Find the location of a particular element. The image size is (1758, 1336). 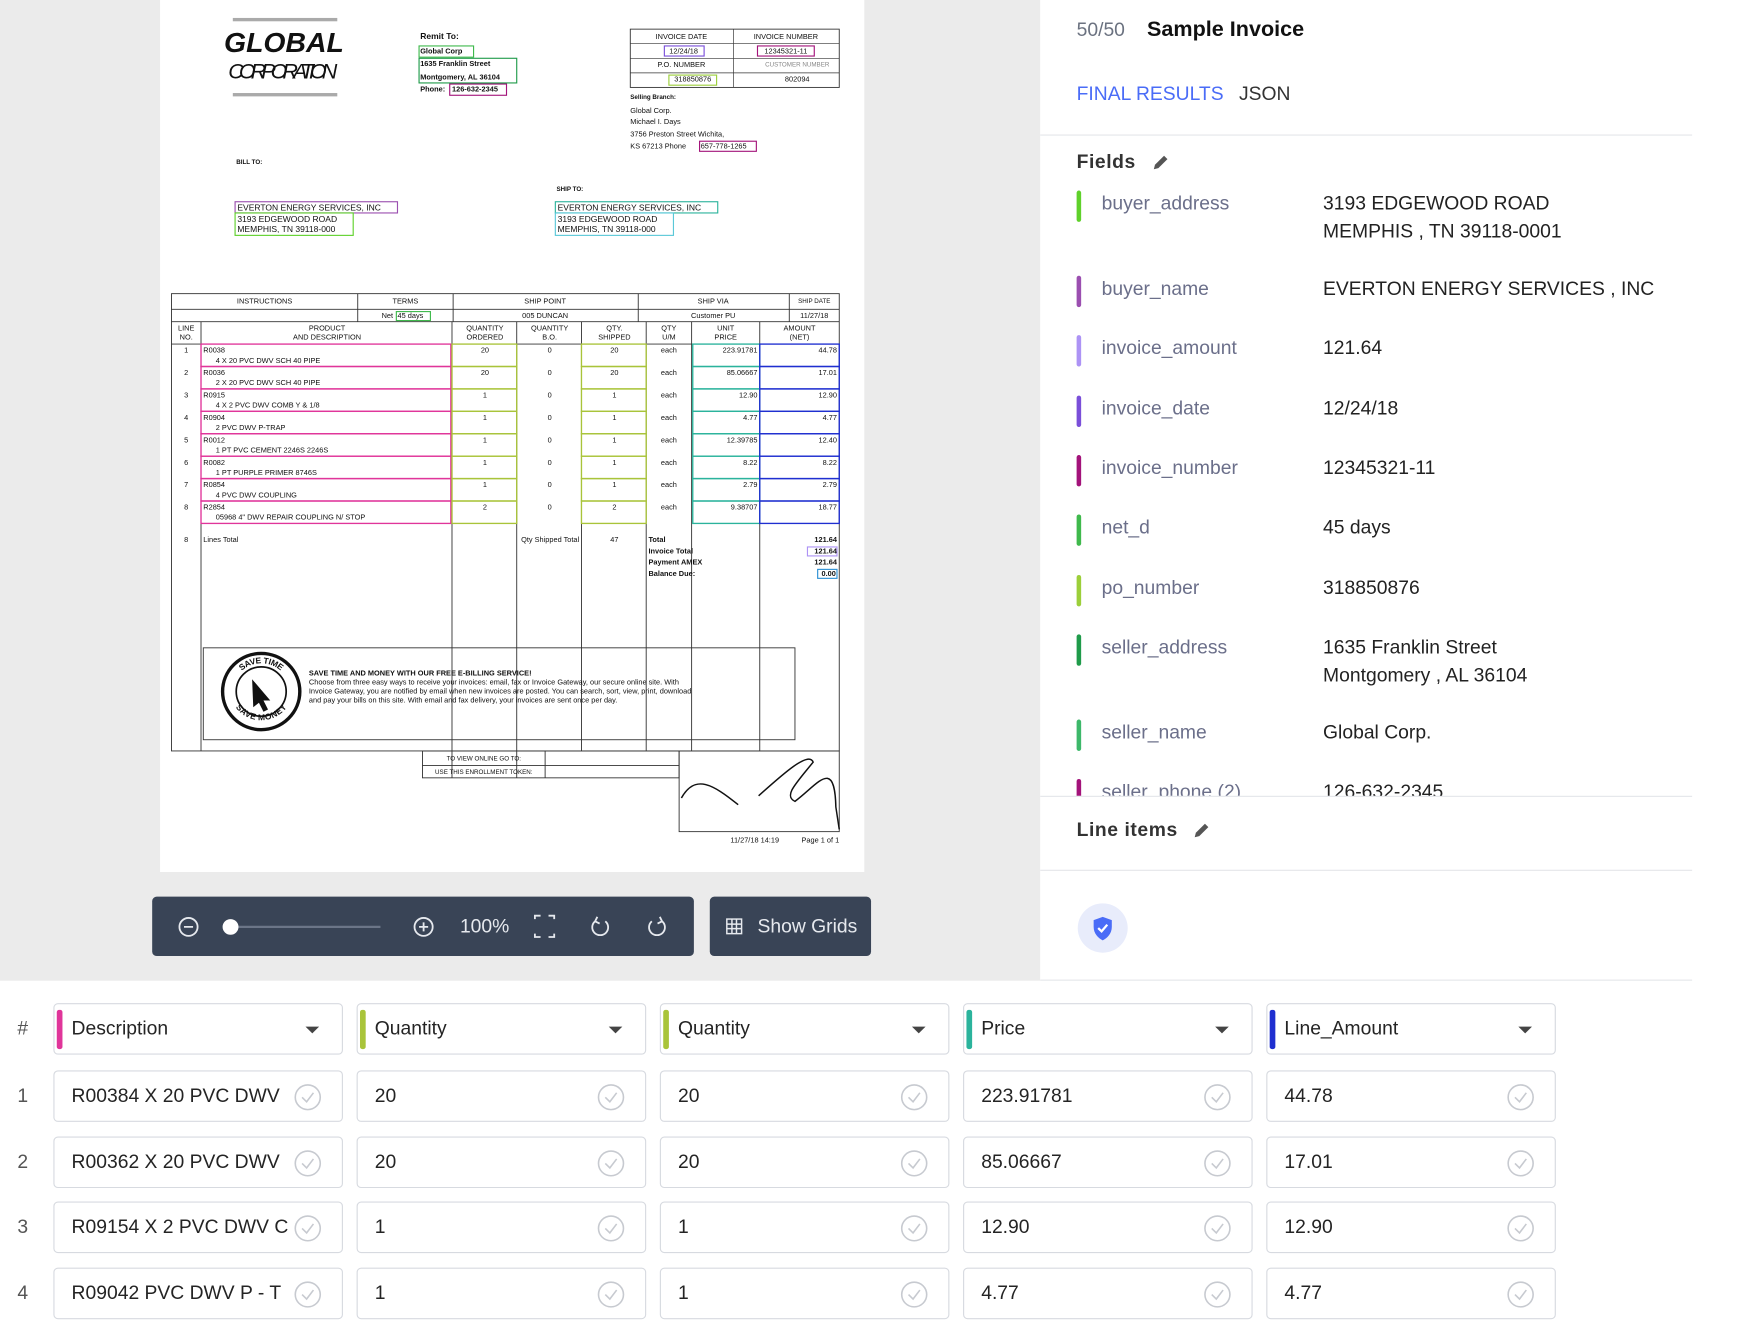

logo-text: CORPORATION is located at coordinates (283, 72).